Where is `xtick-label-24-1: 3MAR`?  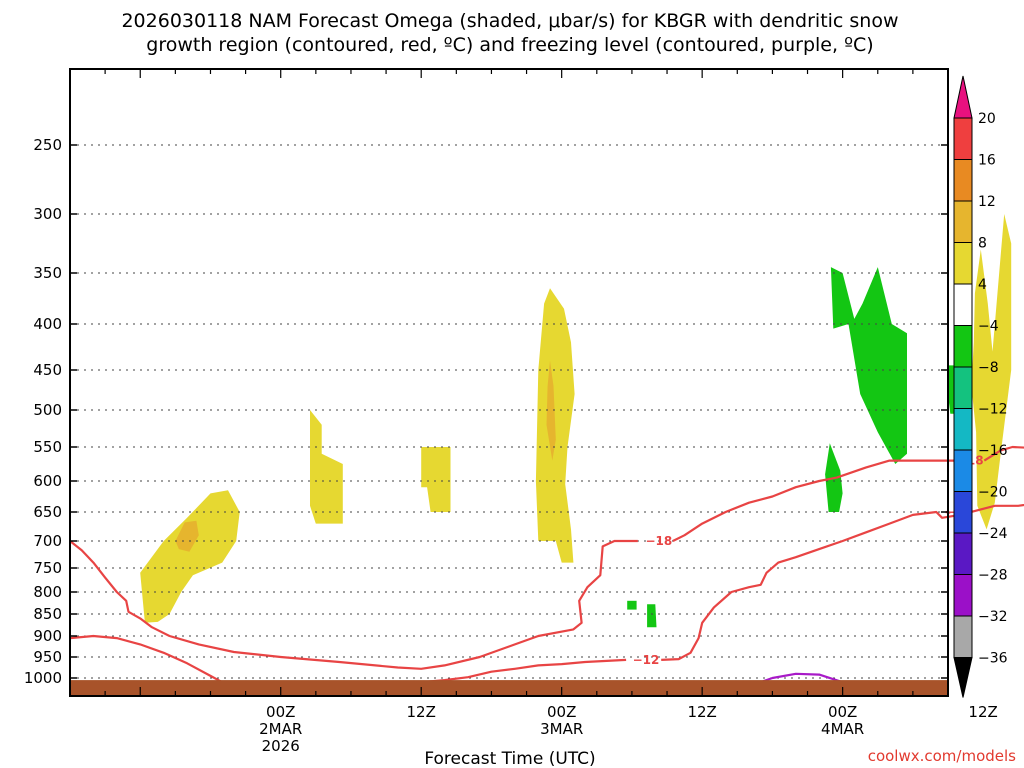
xtick-label-24-1: 3MAR is located at coordinates (561, 729).